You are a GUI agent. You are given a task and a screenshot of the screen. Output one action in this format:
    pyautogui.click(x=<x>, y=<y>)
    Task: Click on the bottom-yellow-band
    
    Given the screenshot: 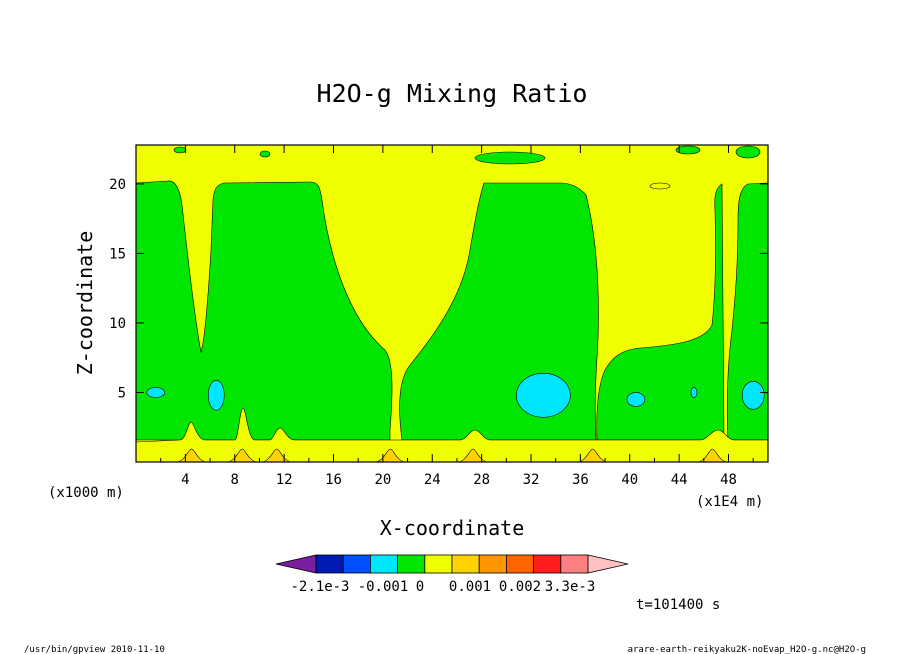 What is the action you would take?
    pyautogui.click(x=452, y=434)
    